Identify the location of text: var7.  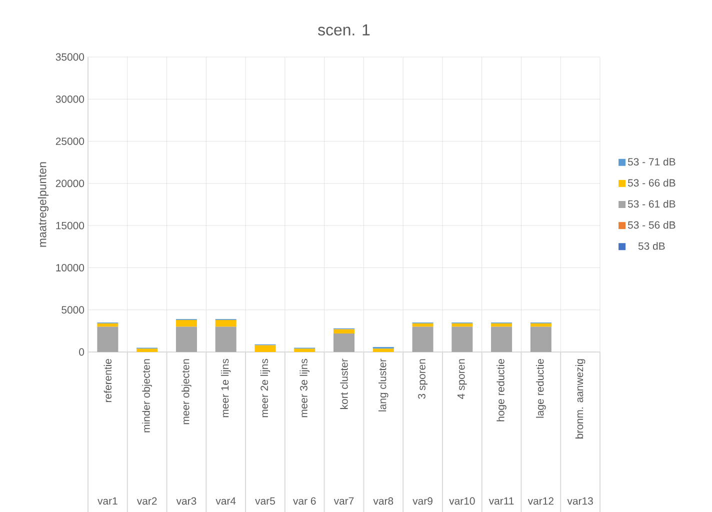
(344, 501).